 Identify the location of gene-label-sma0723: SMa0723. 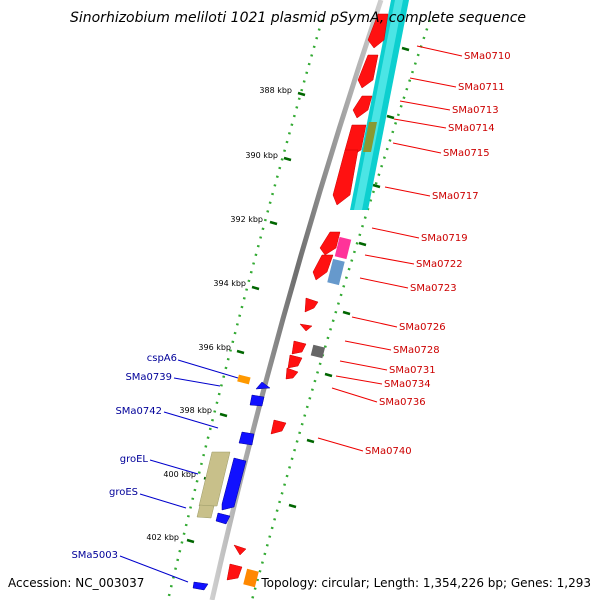
(433, 288).